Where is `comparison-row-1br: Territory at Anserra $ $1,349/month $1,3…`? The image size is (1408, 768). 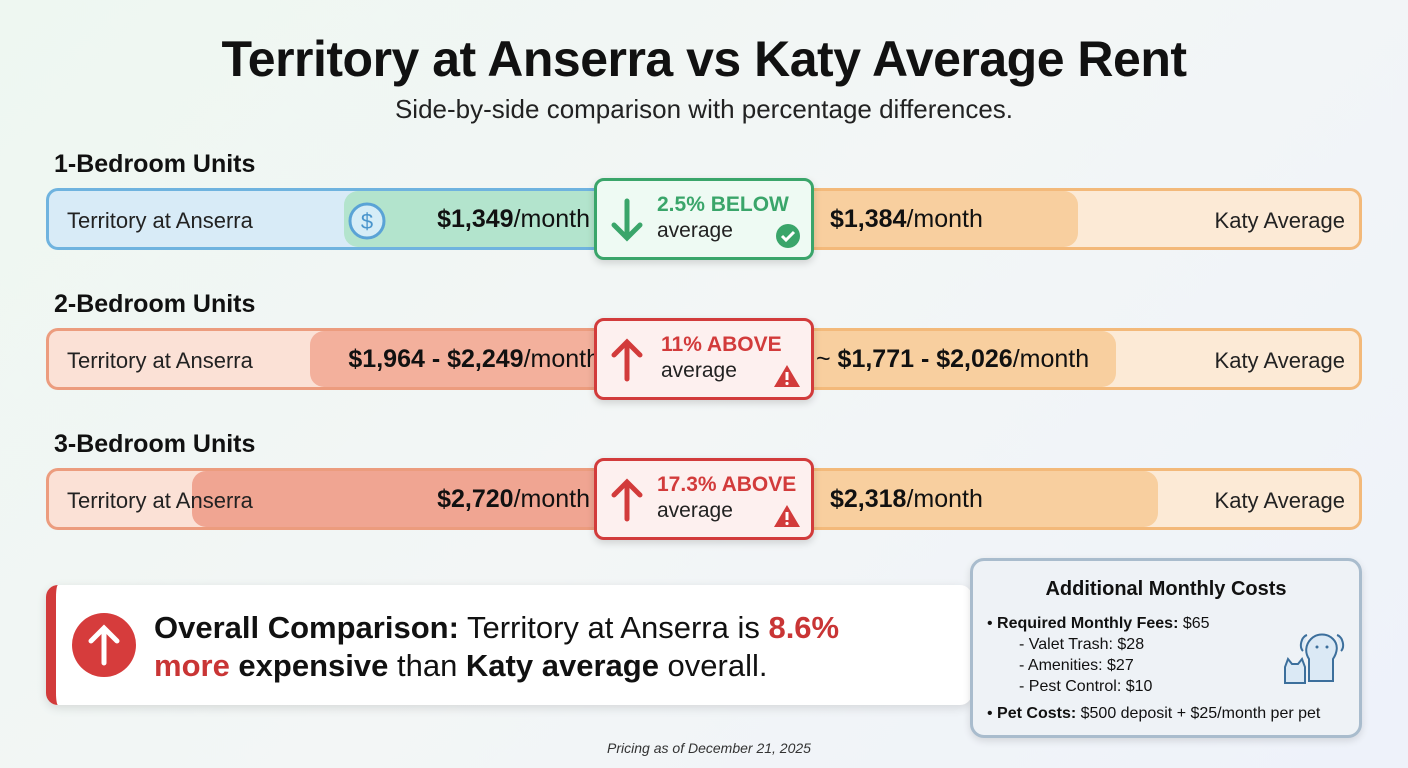
comparison-row-1br: Territory at Anserra $ $1,349/month $1,3… is located at coordinates (704, 219).